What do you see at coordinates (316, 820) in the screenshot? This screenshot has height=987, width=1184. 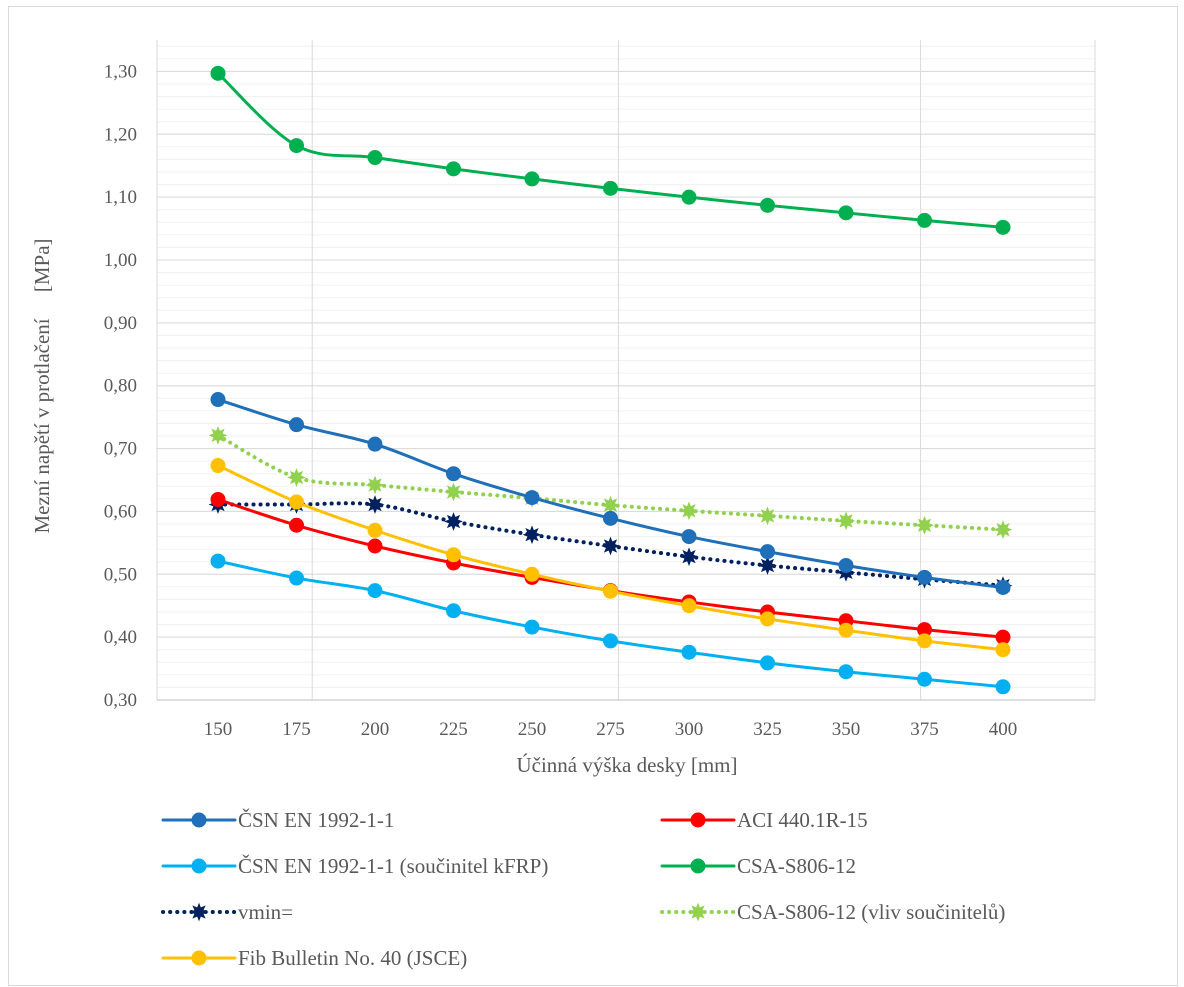 I see `legend-label: ČSN EN 1992-1-1` at bounding box center [316, 820].